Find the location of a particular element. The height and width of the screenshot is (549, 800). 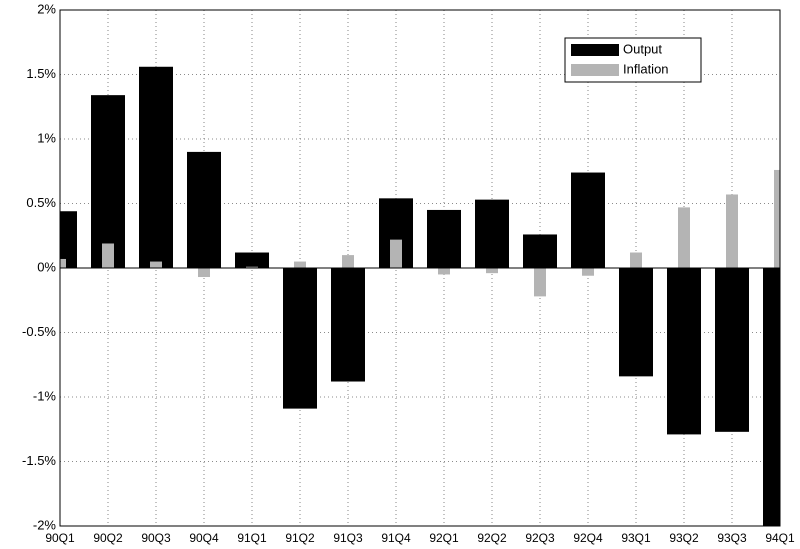

x-tick-label: 91Q2 is located at coordinates (300, 538).